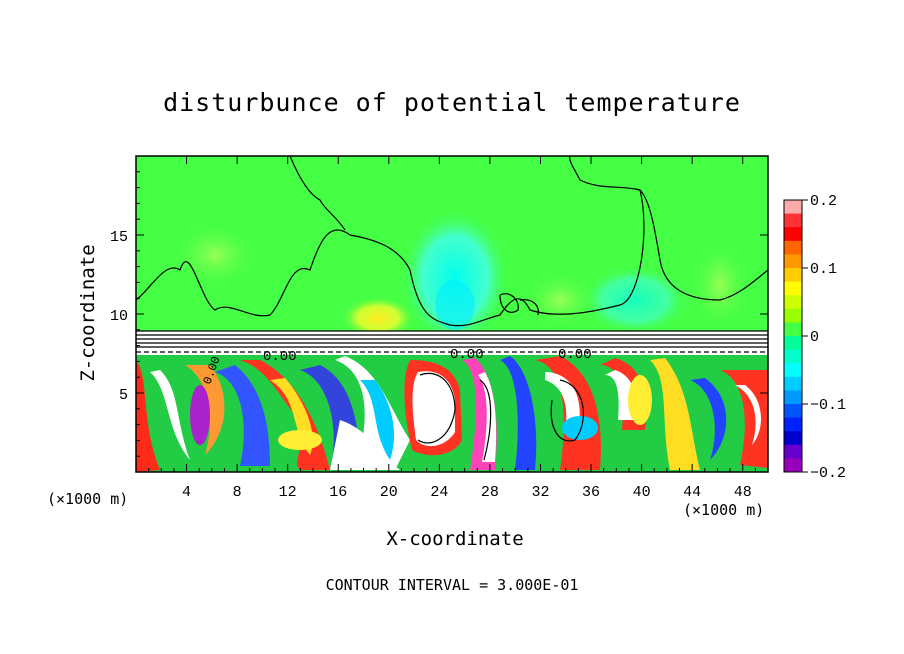  What do you see at coordinates (828, 473) in the screenshot?
I see `colorbar-tick-label: −0.2` at bounding box center [828, 473].